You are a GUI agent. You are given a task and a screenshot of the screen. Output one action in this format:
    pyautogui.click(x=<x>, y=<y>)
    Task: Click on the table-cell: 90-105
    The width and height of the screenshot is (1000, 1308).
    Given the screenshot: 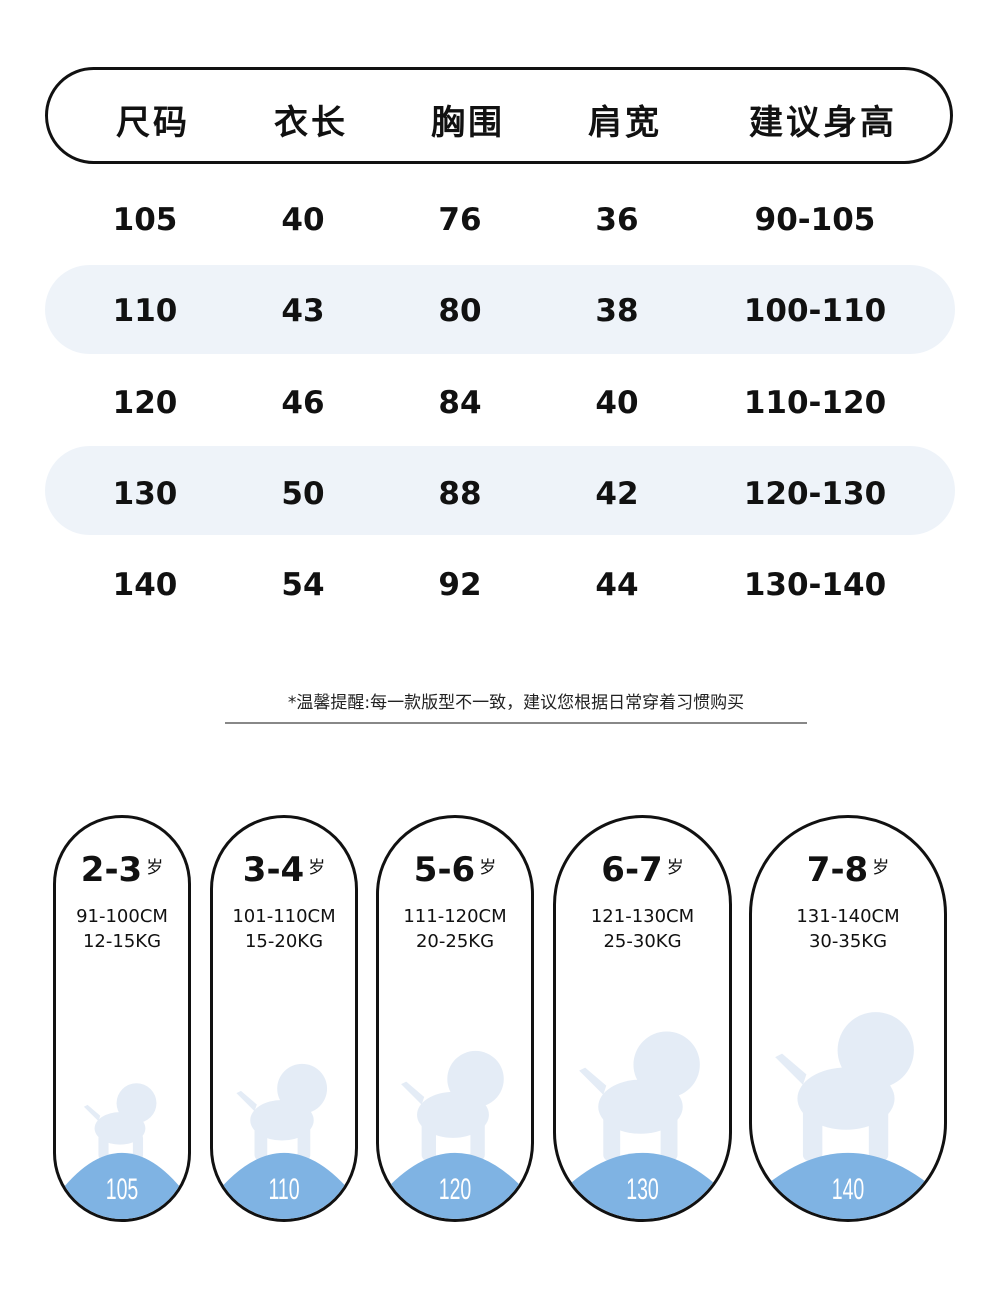 What is the action you would take?
    pyautogui.click(x=815, y=220)
    